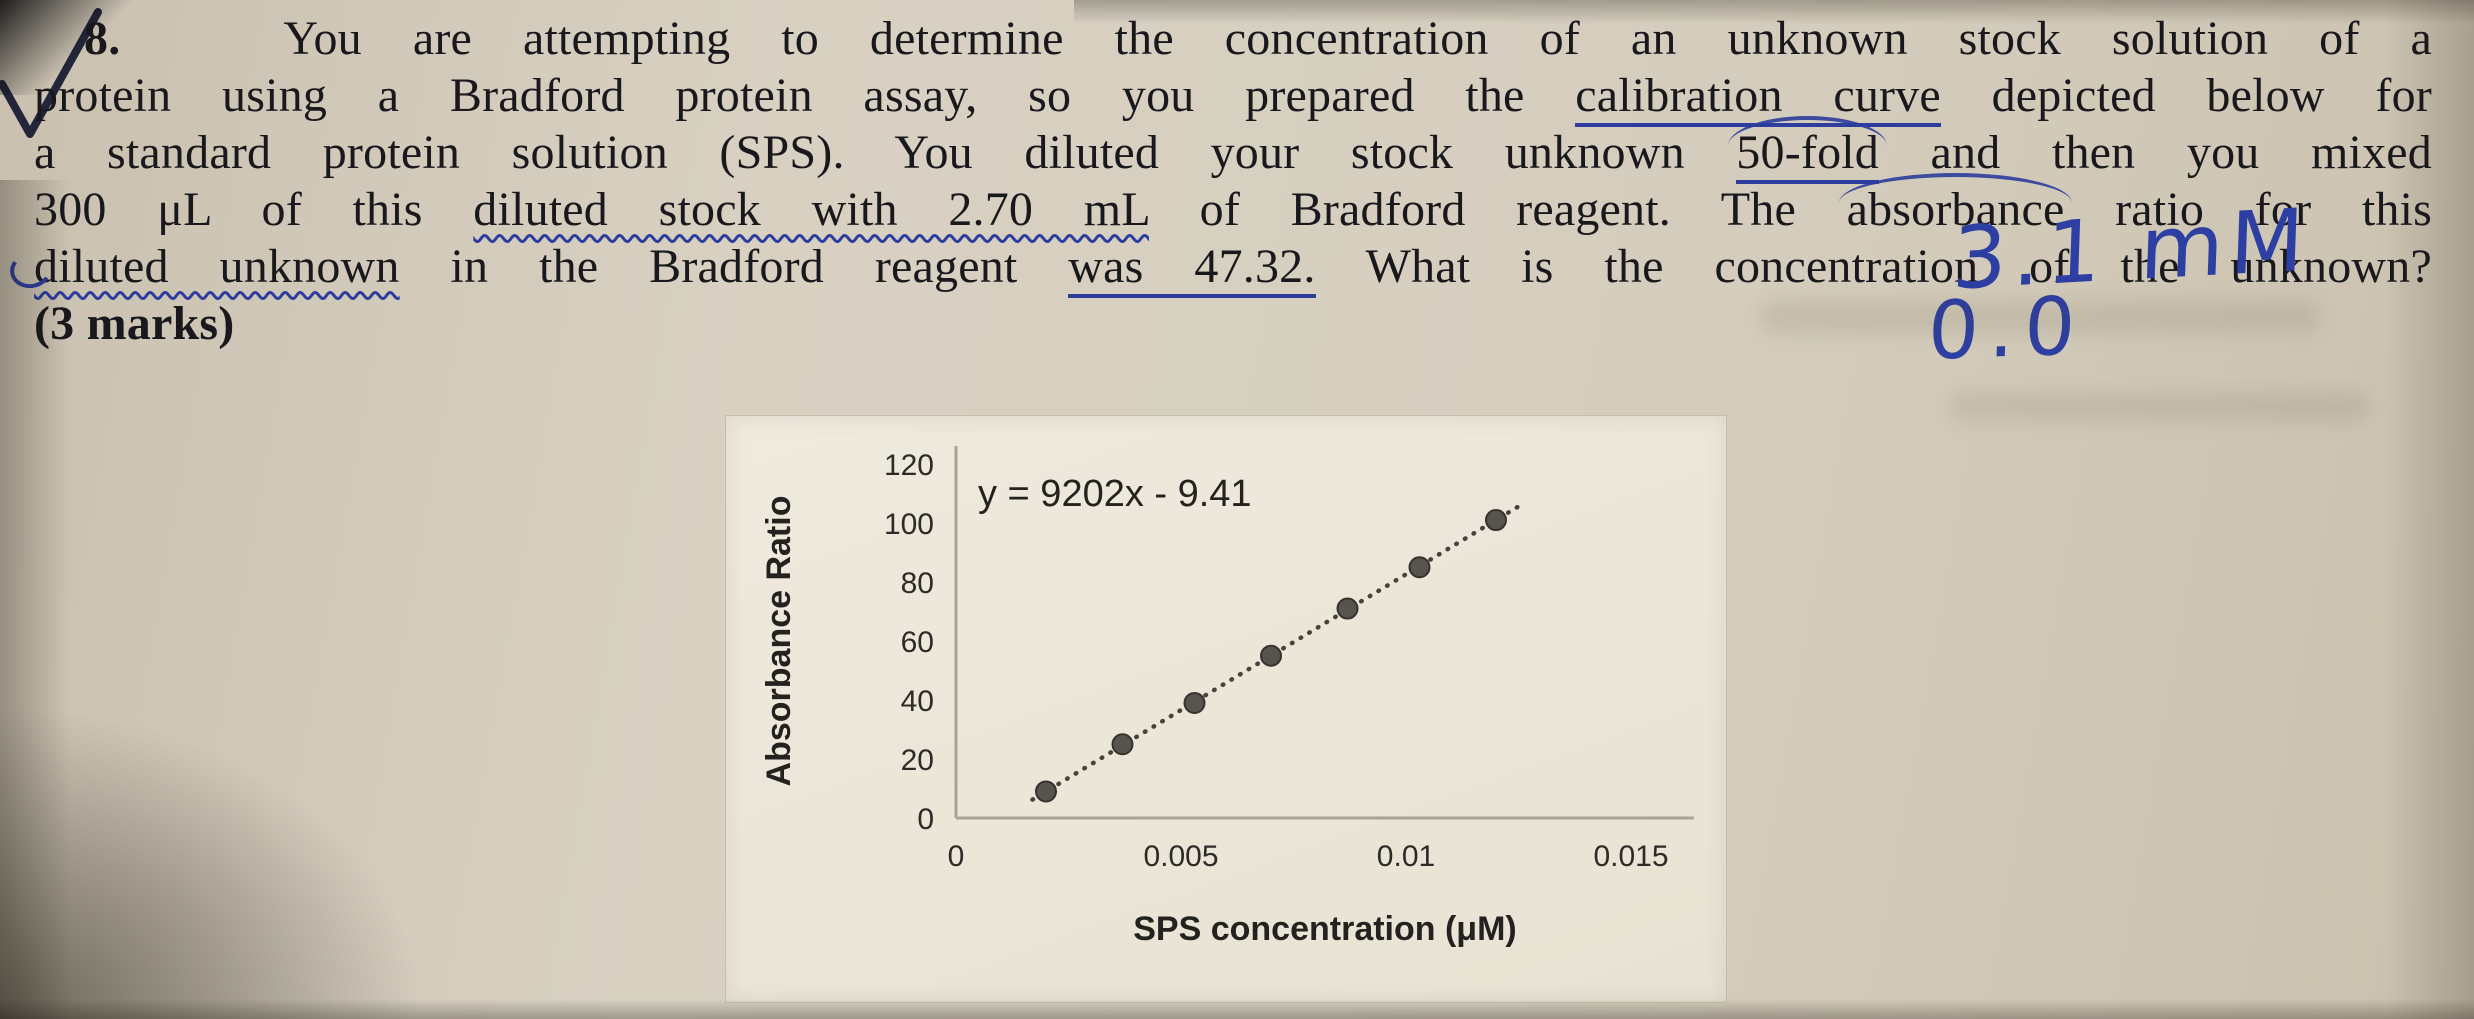 This screenshot has width=2474, height=1019. Describe the element at coordinates (956, 856) in the screenshot. I see `x-tick-label: 0` at that location.